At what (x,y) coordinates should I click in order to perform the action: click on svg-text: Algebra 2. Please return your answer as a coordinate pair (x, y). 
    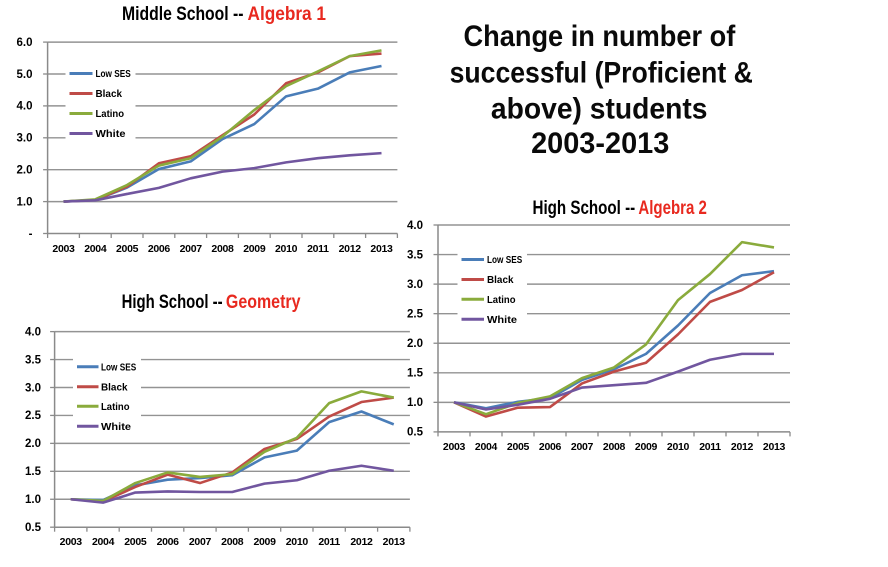
    Looking at the image, I should click on (672, 208).